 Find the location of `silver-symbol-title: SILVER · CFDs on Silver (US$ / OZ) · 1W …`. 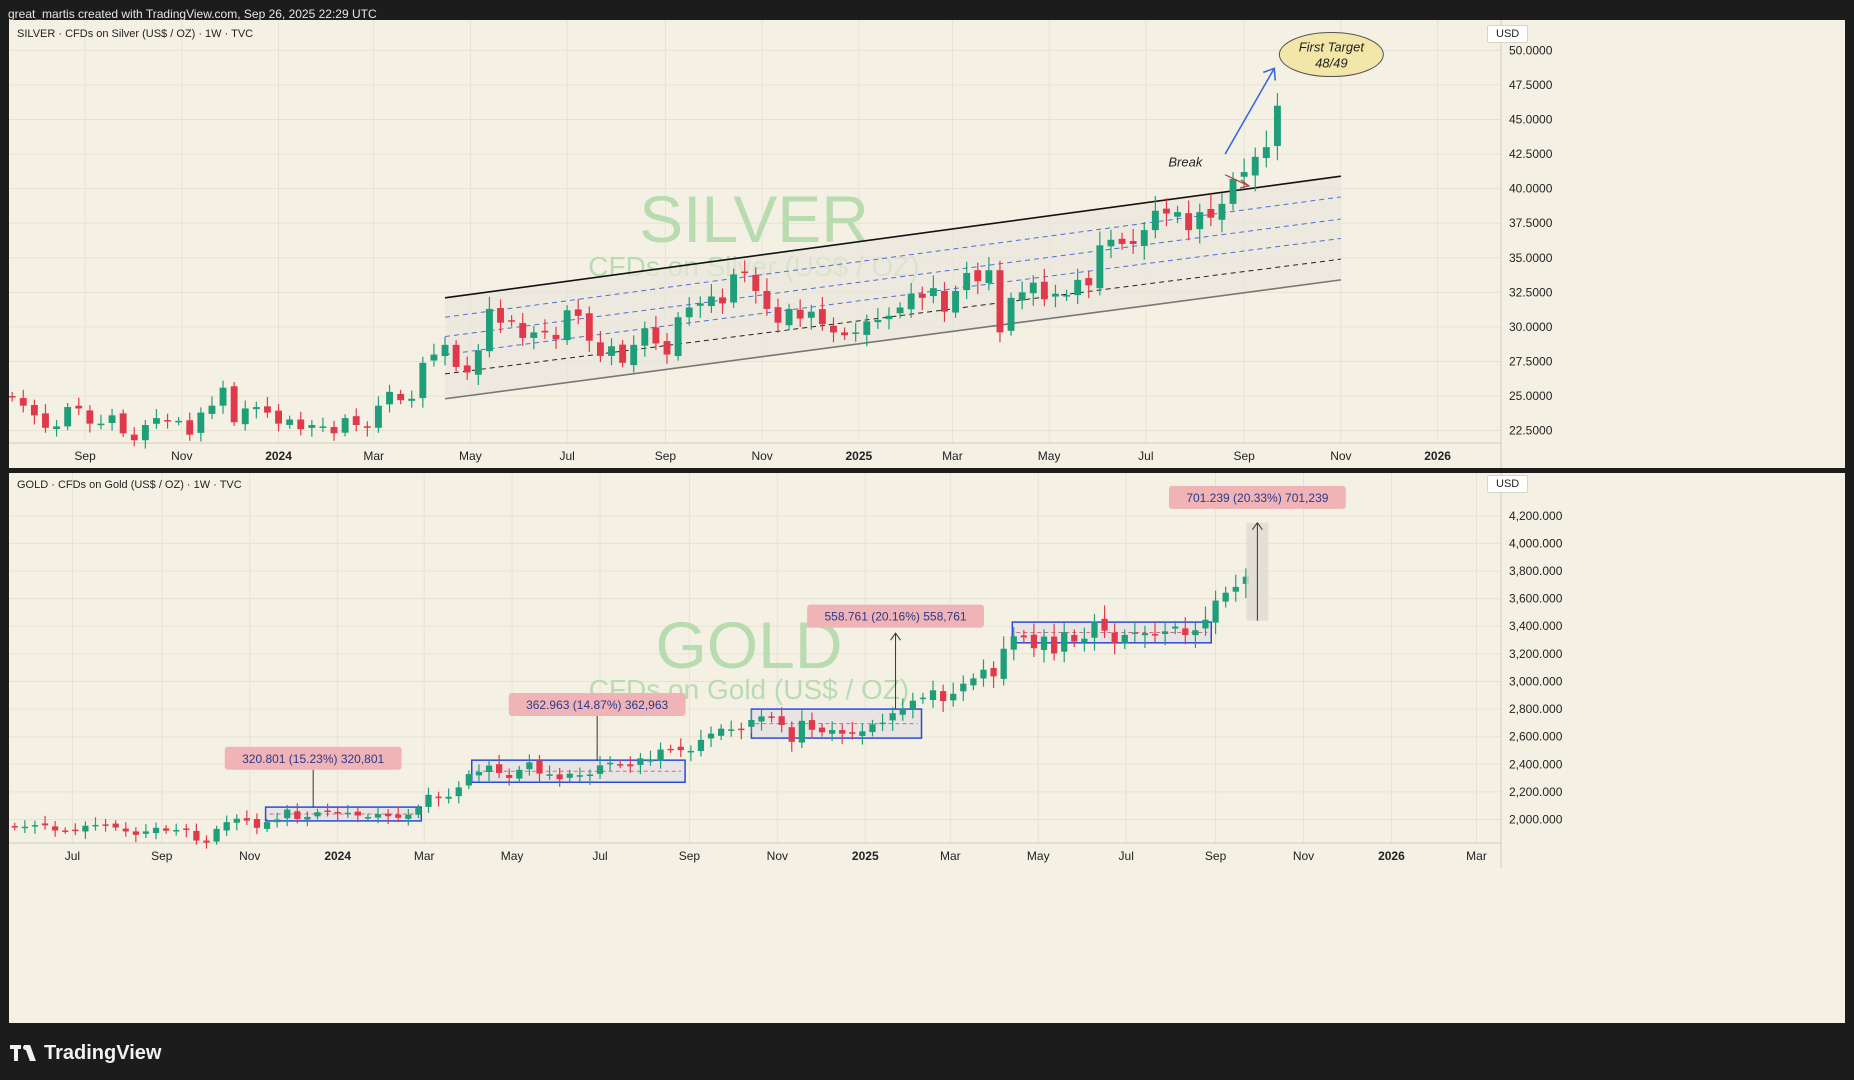

silver-symbol-title: SILVER · CFDs on Silver (US$ / OZ) · 1W … is located at coordinates (135, 34).